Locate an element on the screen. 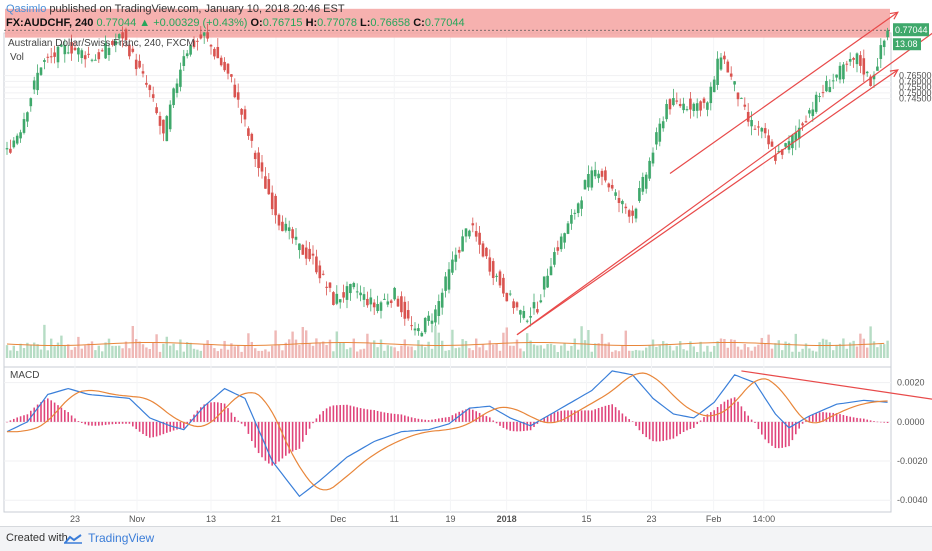 The image size is (932, 551). tradingview-brand: TradingView is located at coordinates (109, 538).